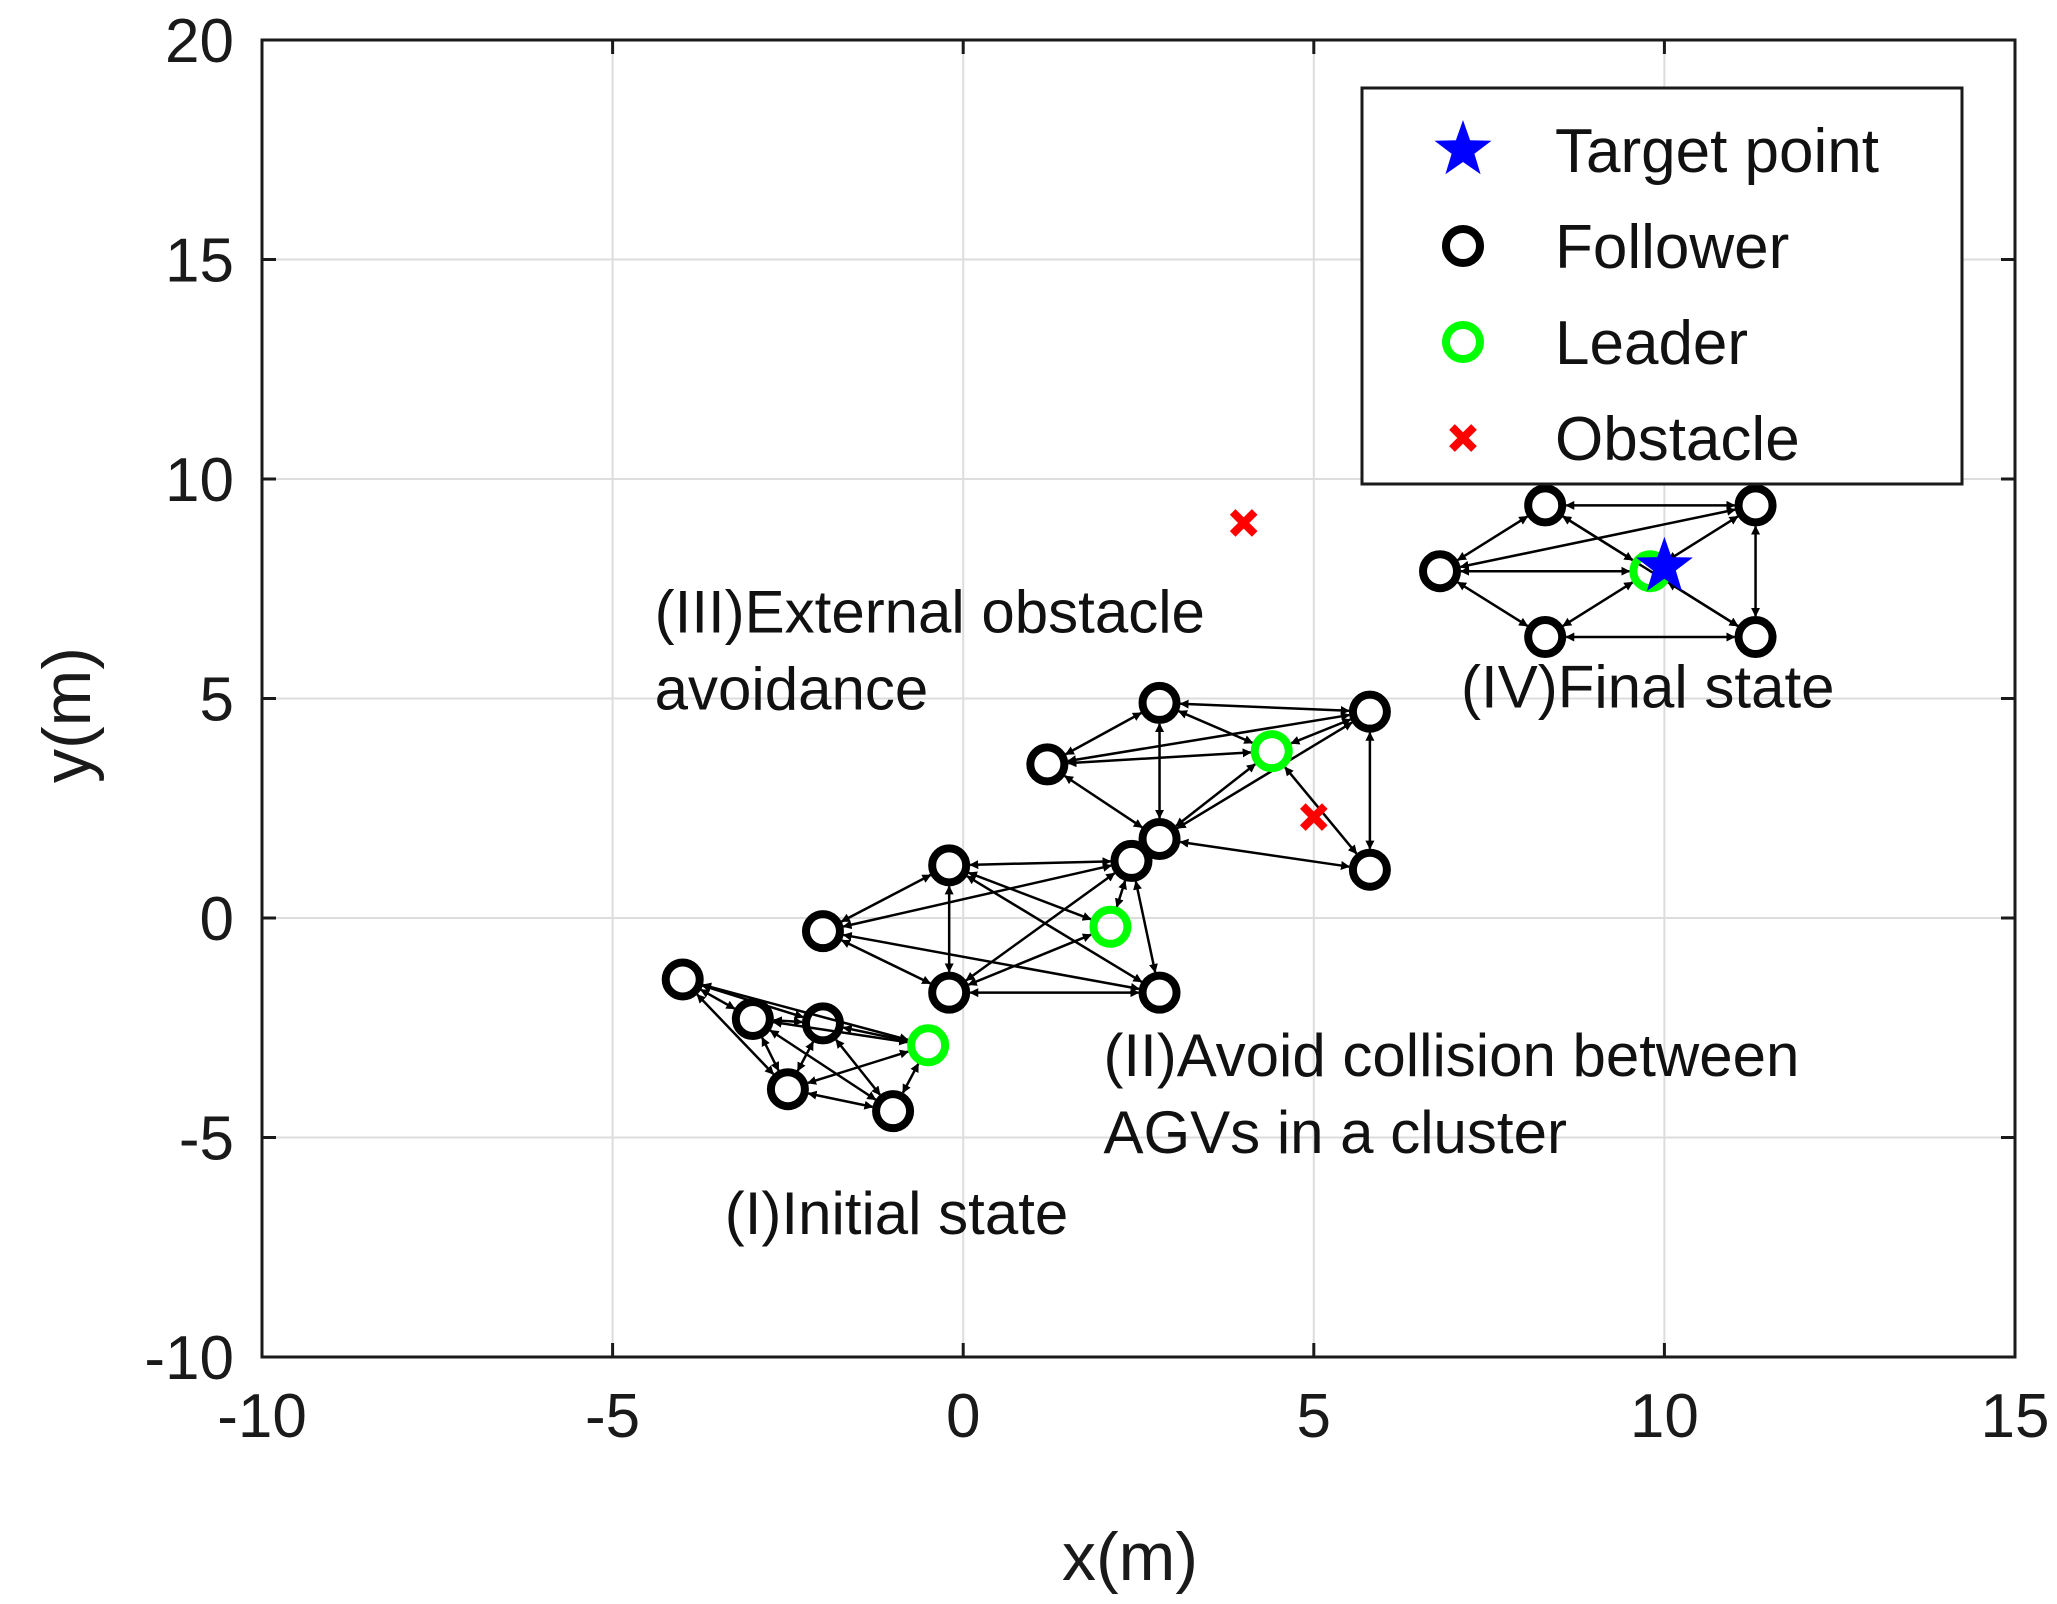 The image size is (2057, 1604). What do you see at coordinates (1664, 564) in the screenshot?
I see `target-point-marker` at bounding box center [1664, 564].